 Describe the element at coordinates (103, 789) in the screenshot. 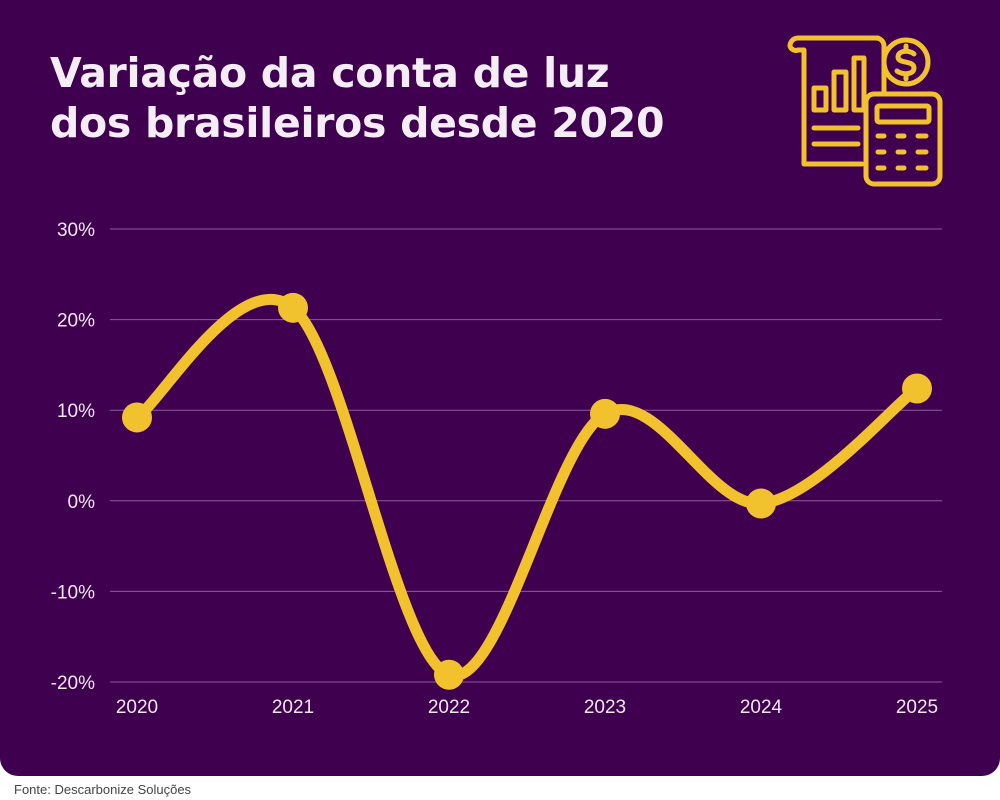

I see `source-note: Fonte: Descarbonize Soluções` at that location.